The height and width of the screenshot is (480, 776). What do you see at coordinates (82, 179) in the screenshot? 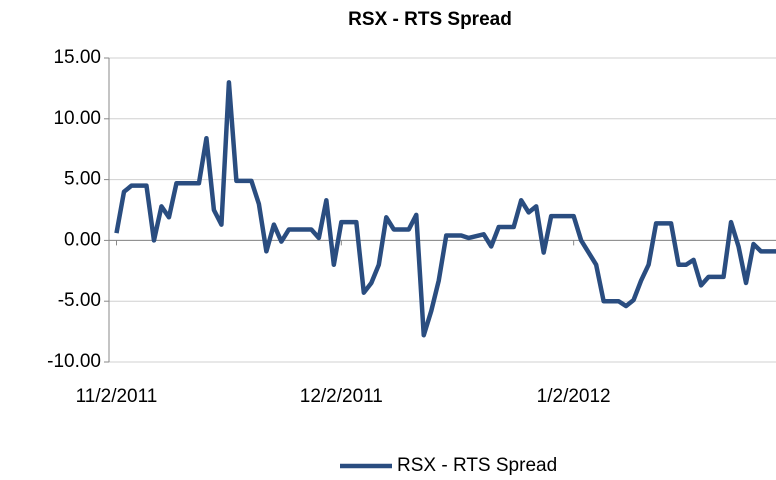
I see `y-tick-label: 5.00` at bounding box center [82, 179].